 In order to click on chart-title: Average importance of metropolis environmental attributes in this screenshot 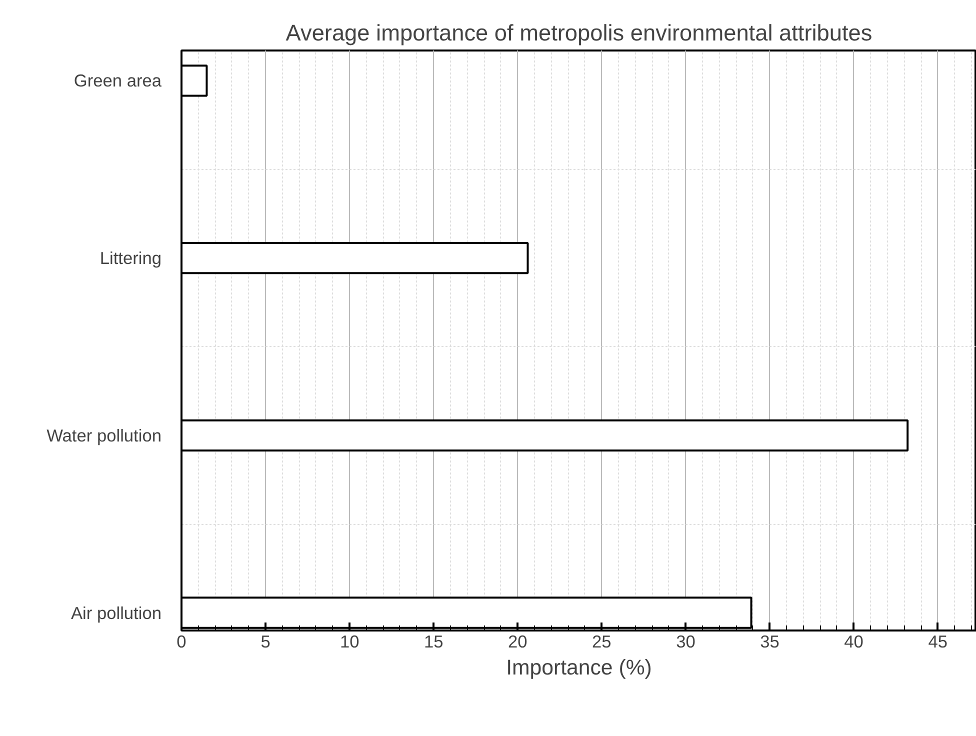, I will do `click(579, 33)`.